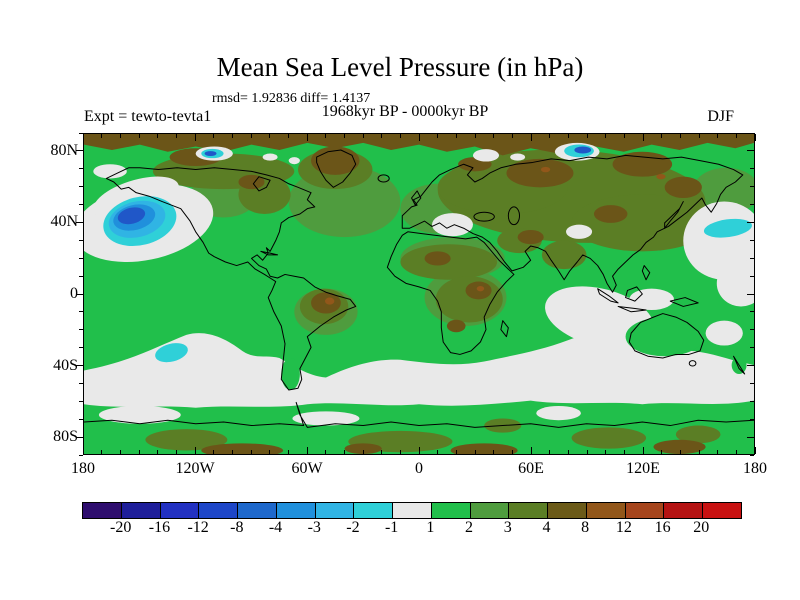  I want to click on colorbar-label: 4, so click(546, 527).